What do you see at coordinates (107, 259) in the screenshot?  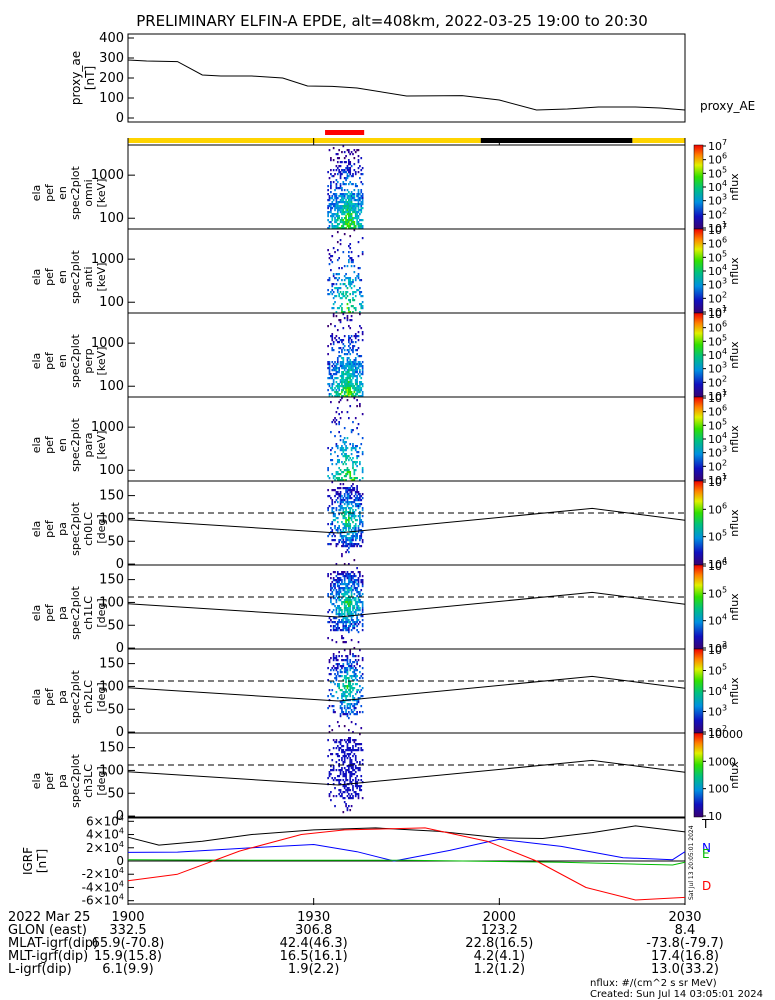 I see `panel-y-tick-label: 1000` at bounding box center [107, 259].